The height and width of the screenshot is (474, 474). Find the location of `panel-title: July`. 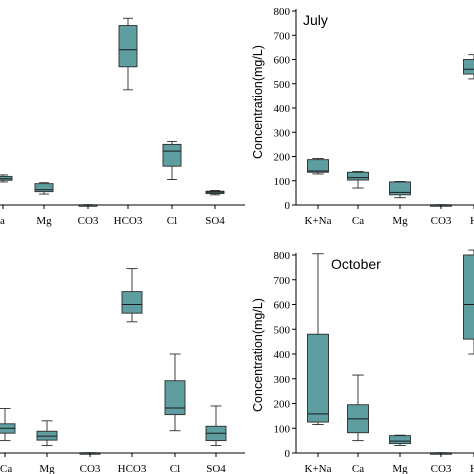

panel-title: July is located at coordinates (315, 20).